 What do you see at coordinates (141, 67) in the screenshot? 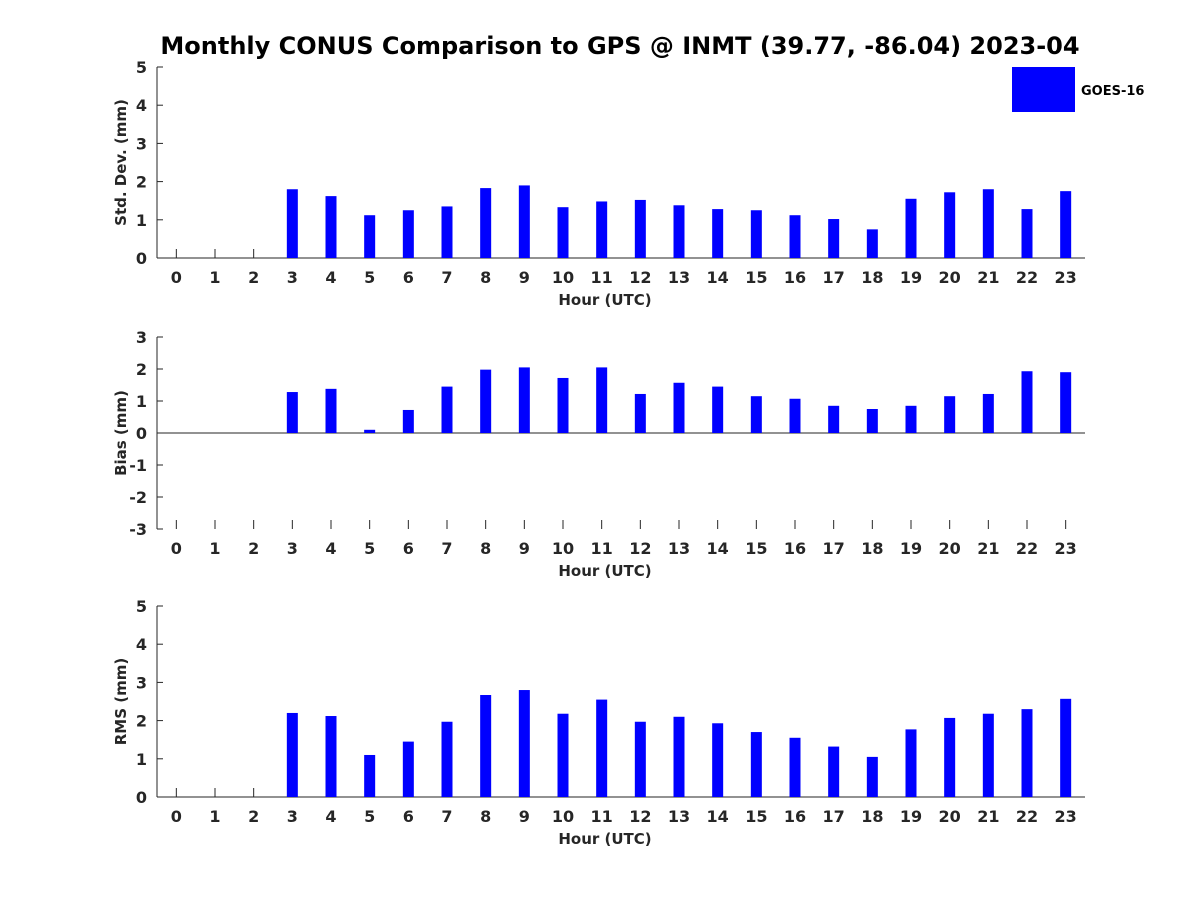
I see `y-tick-label: 5` at bounding box center [141, 67].